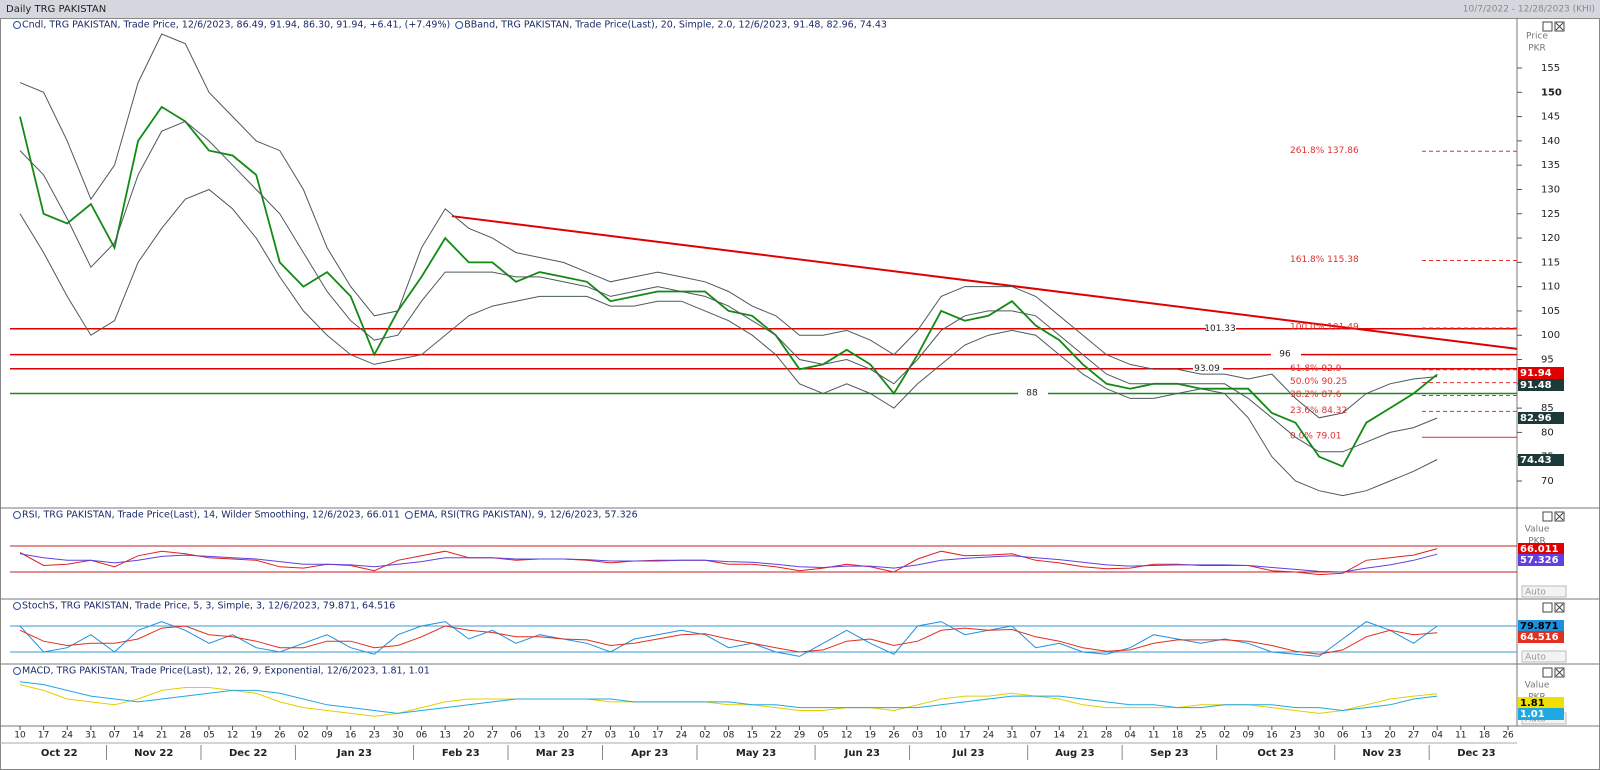 Image resolution: width=1600 pixels, height=770 pixels. I want to click on month-label: Dec 22, so click(248, 753).